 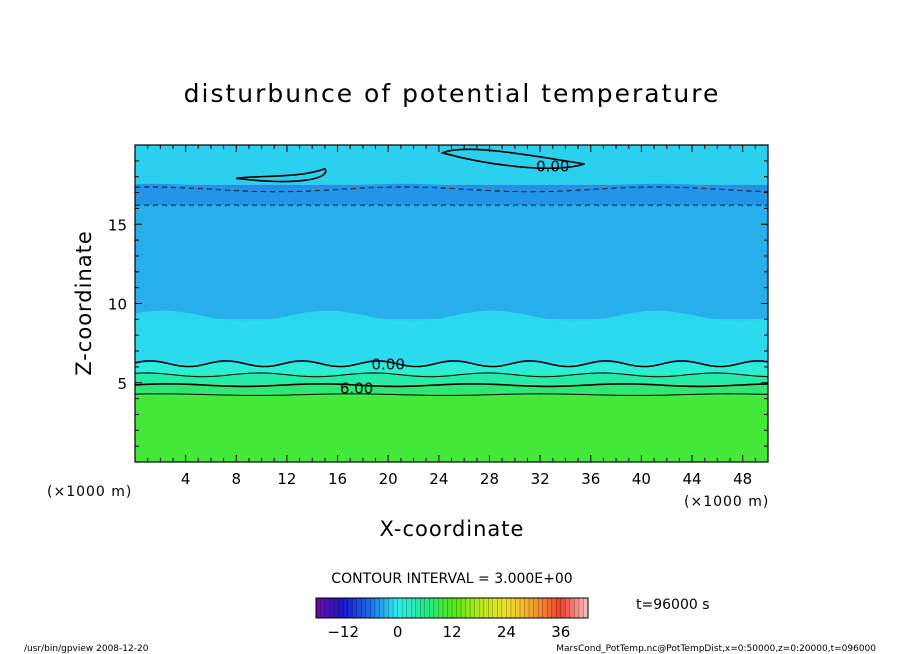 I want to click on contour-0-upper-right, so click(x=512, y=159).